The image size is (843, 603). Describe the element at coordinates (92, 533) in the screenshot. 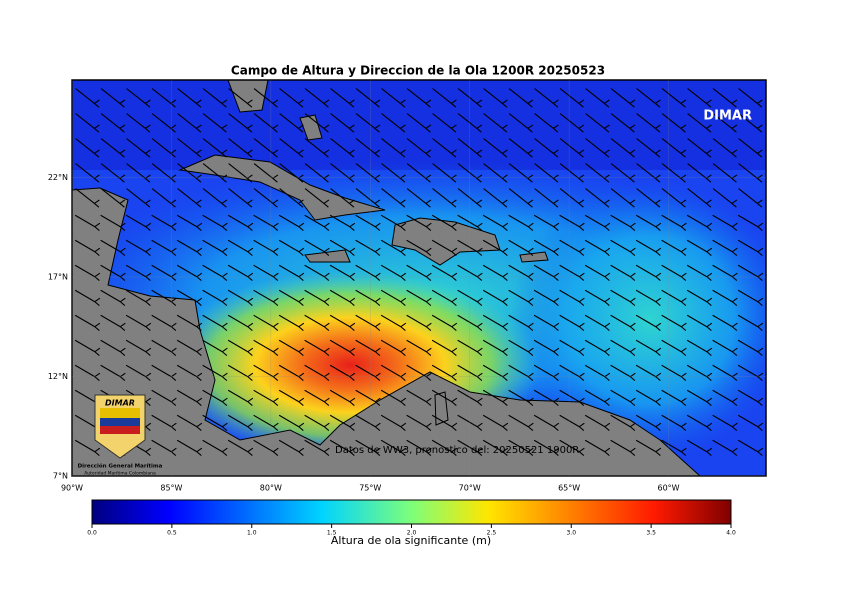

I see `colorbar-tick-label: 0.0` at that location.